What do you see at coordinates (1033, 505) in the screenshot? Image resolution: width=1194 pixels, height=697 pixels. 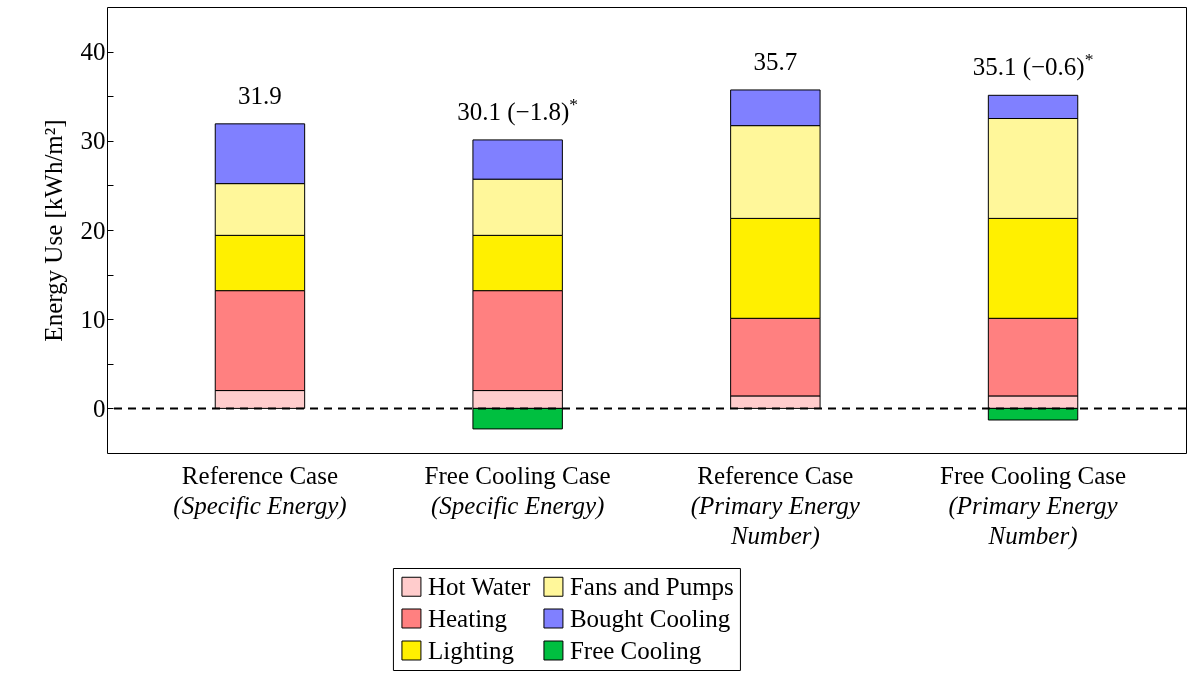 I see `x-tick-label: Free Cooling Case (Primary Energy Number)` at bounding box center [1033, 505].